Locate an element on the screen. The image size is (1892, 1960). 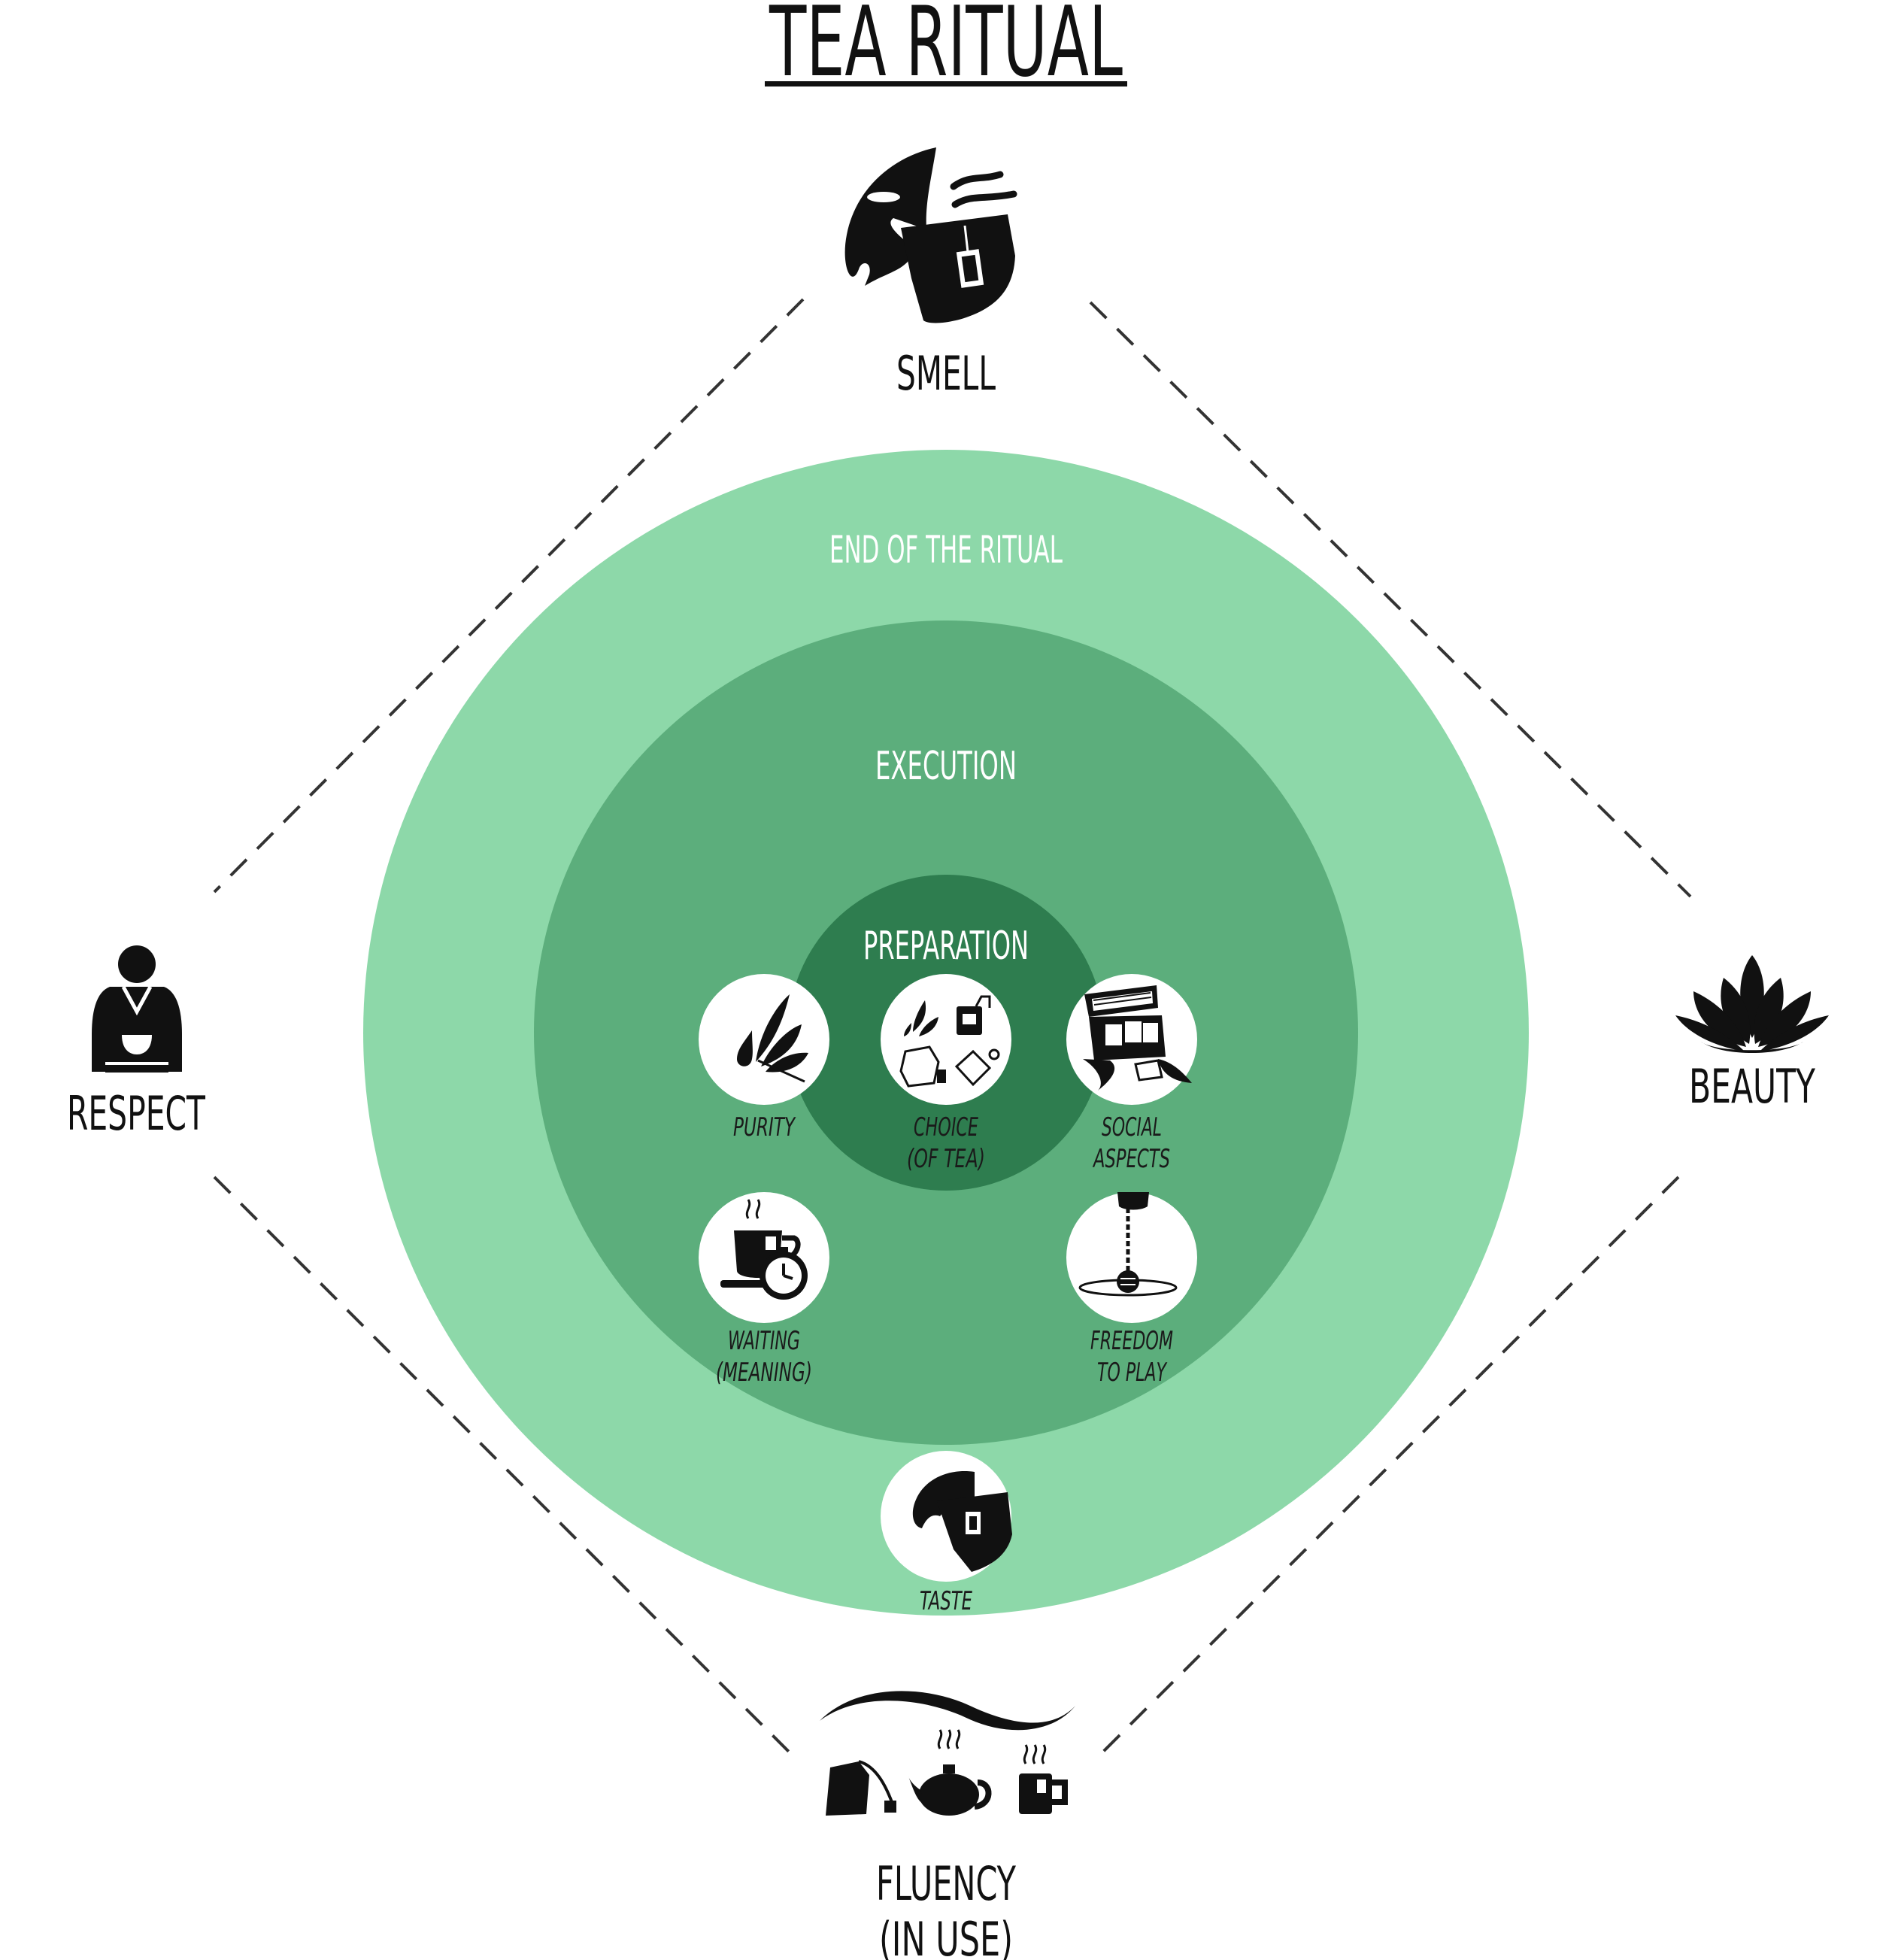
item-freedom: FREEDOM TO PLAY is located at coordinates (1131, 1290).